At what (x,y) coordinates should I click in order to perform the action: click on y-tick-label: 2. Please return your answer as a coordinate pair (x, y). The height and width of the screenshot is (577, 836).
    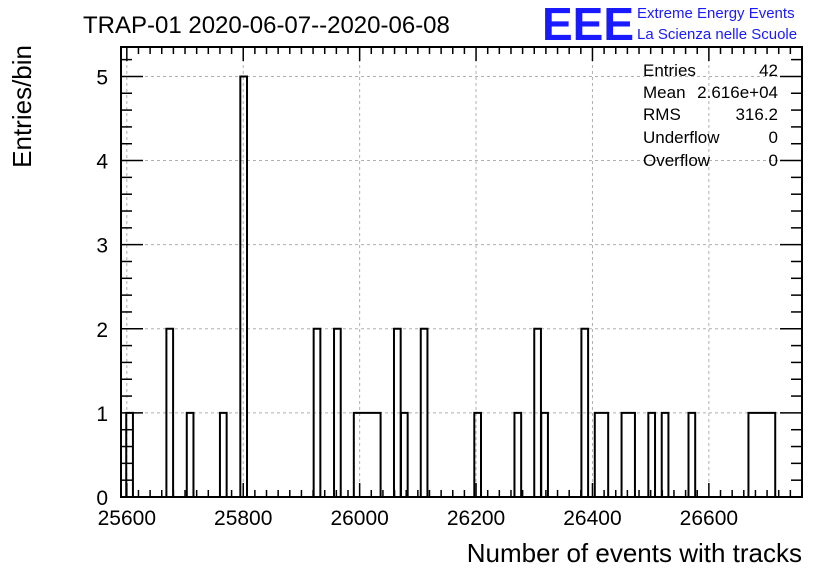
    Looking at the image, I should click on (102, 330).